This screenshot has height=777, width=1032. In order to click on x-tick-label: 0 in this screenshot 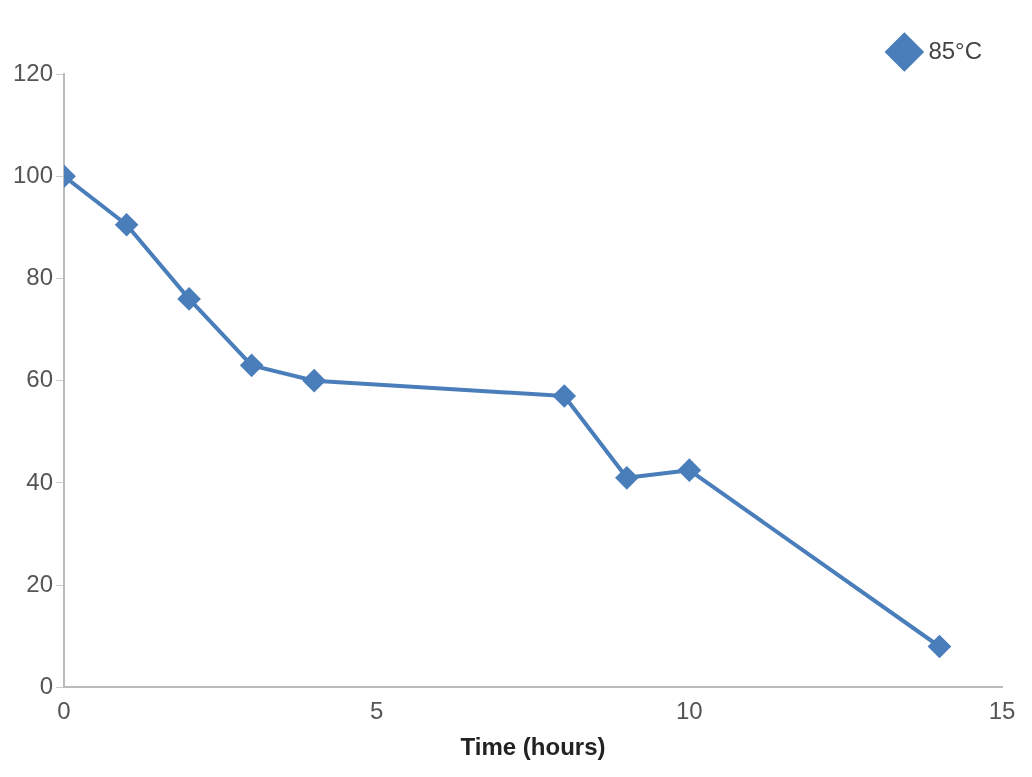, I will do `click(64, 711)`.